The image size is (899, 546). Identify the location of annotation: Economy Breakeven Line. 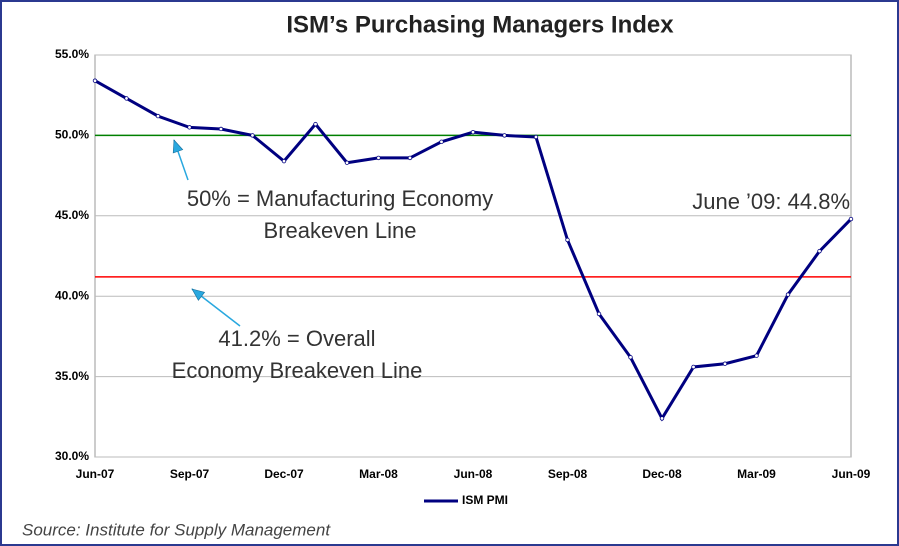
(297, 370).